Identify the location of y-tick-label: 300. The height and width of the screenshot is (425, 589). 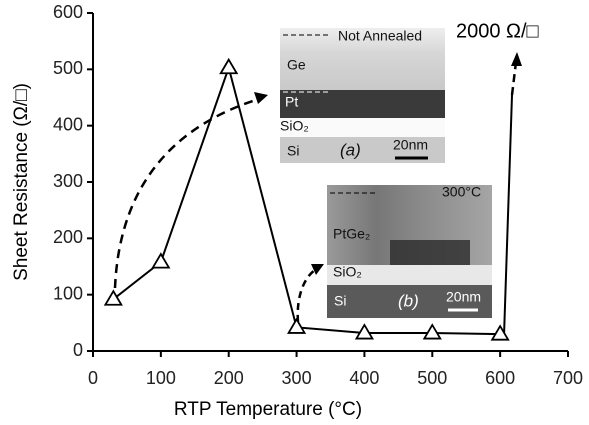
(68, 181).